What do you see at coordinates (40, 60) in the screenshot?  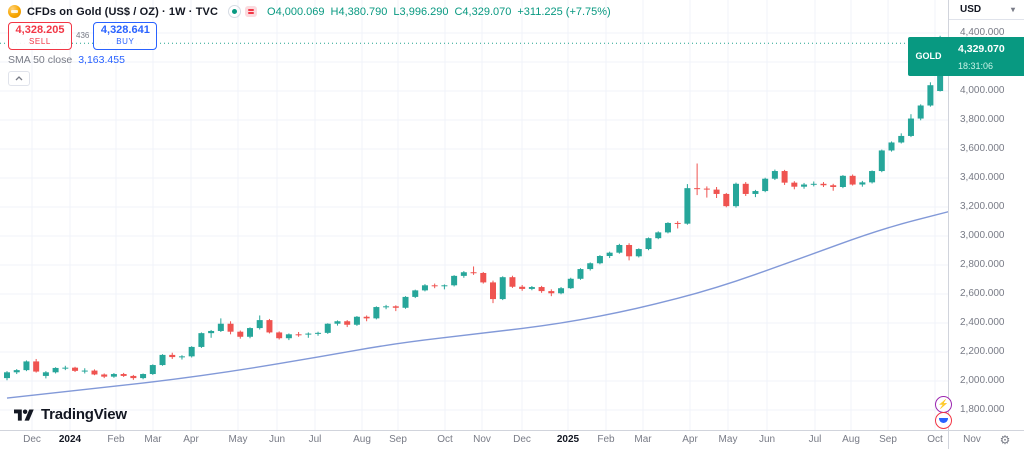 I see `sma-legend-name: SMA 50 close` at bounding box center [40, 60].